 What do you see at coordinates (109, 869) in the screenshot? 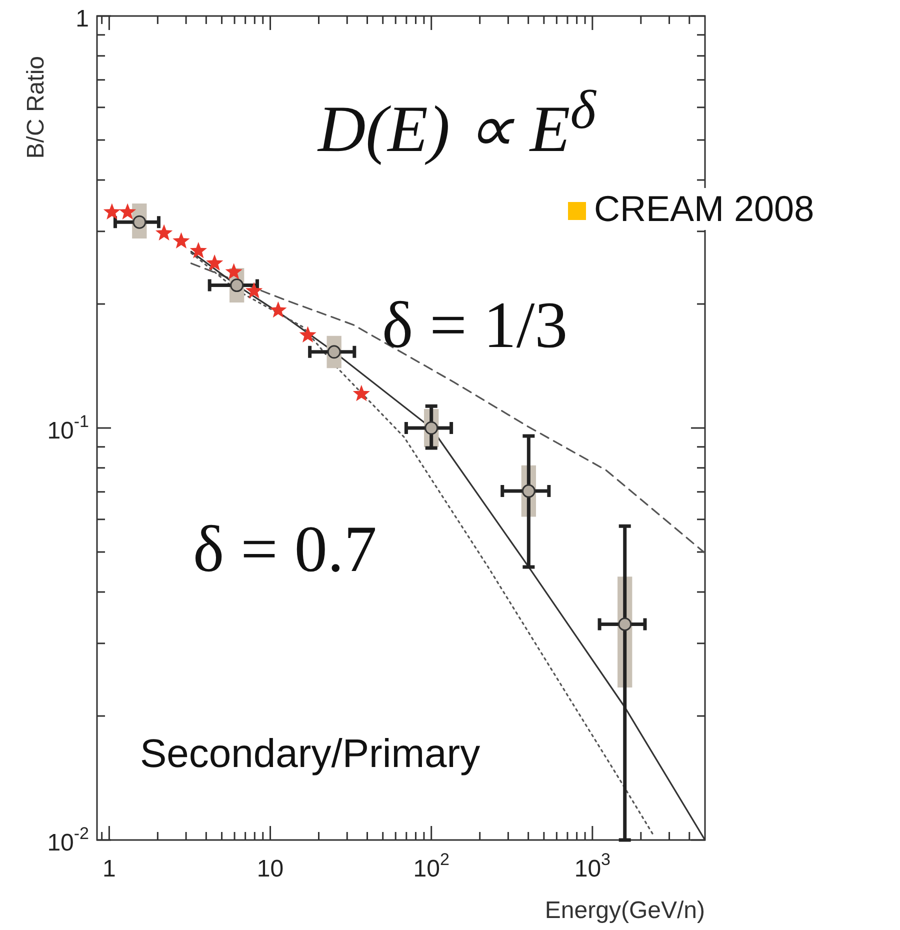
I see `x-tick-label: 1` at bounding box center [109, 869].